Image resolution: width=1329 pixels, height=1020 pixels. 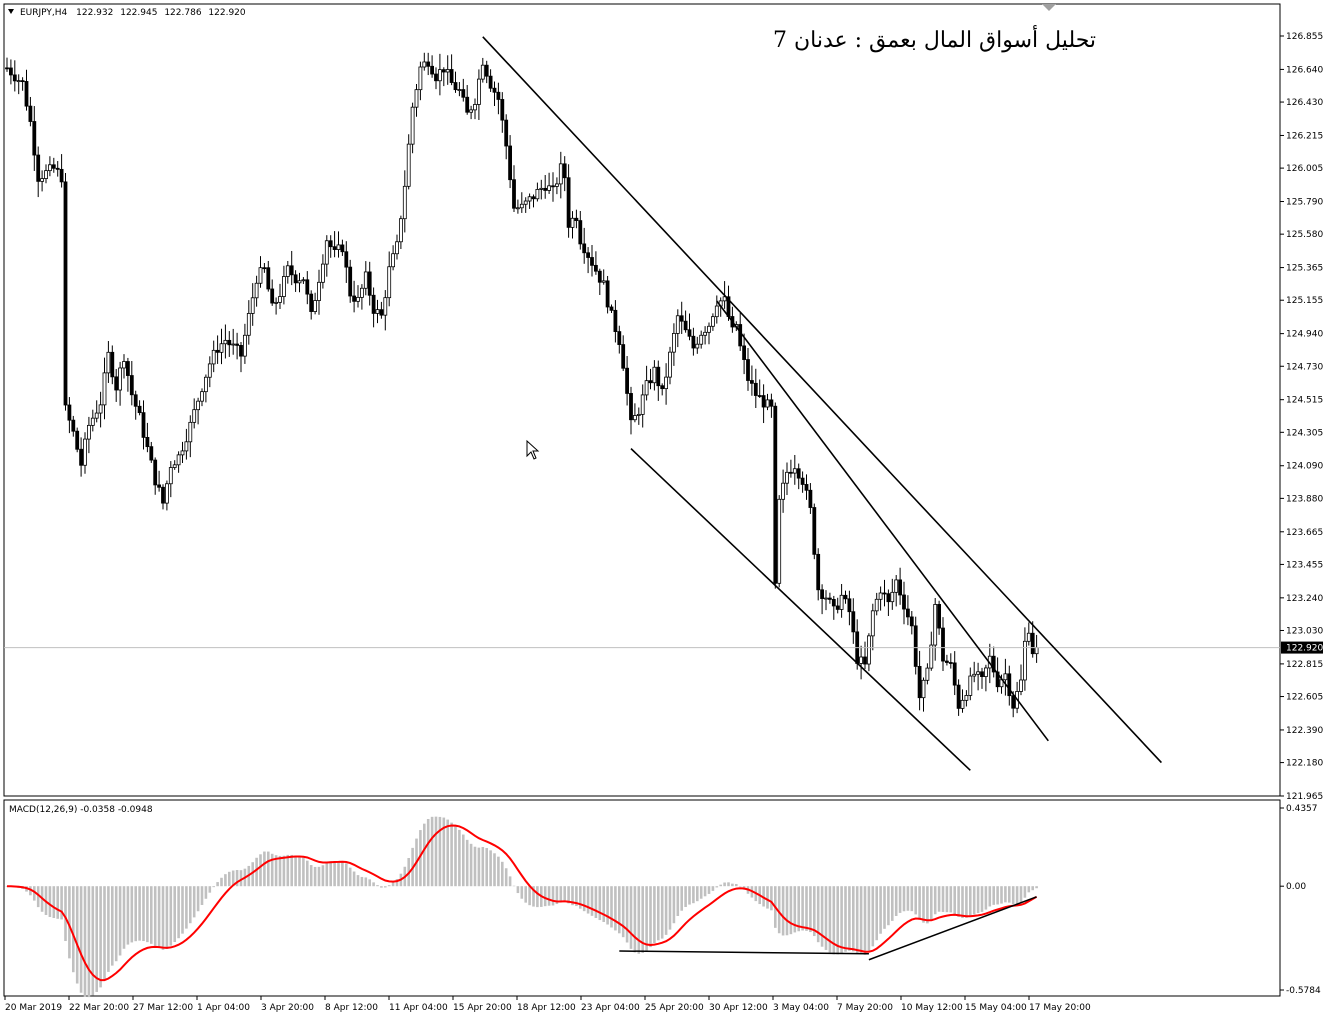 I want to click on price-tick-label: 122.390, so click(x=1304, y=731).